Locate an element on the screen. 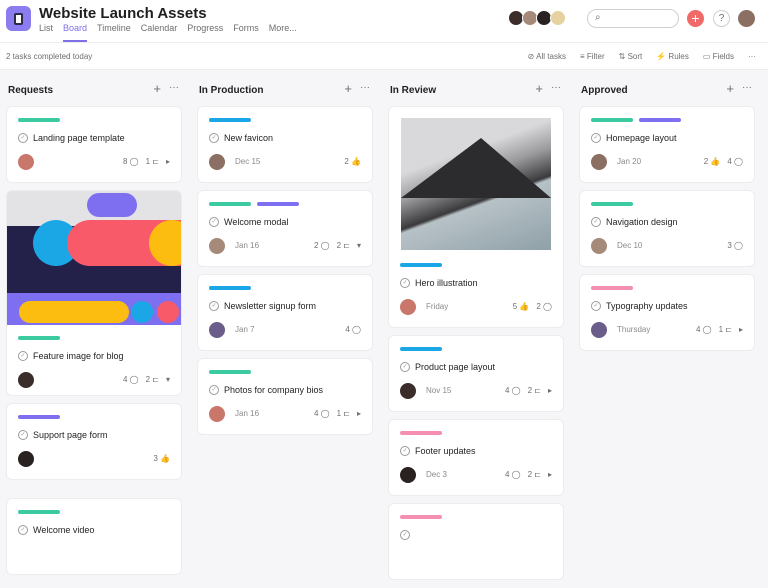 This screenshot has height=588, width=768. search-input: ⌕ is located at coordinates (633, 18).